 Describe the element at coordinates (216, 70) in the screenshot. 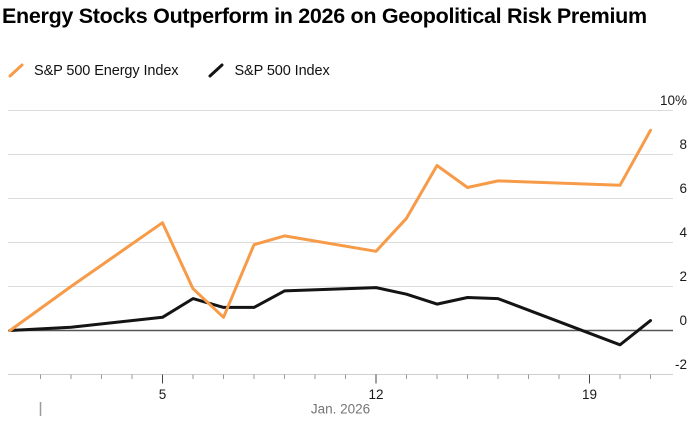

I see `black-line-swatch-icon` at that location.